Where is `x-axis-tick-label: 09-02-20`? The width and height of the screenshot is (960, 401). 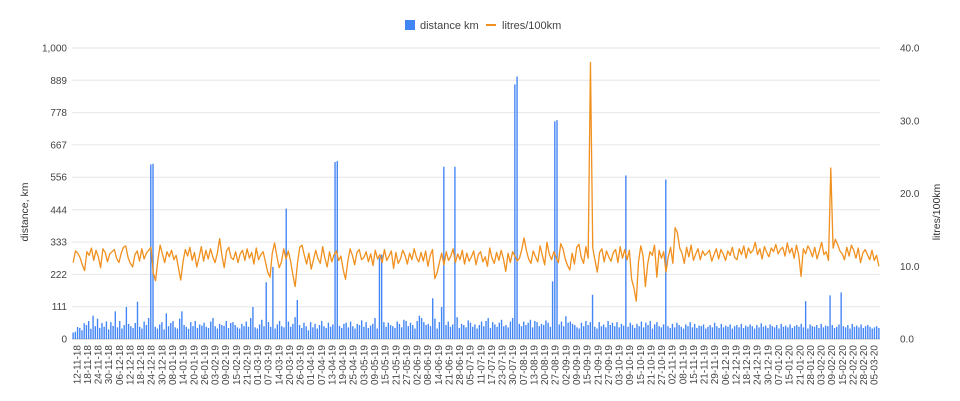
x-axis-tick-label: 09-02-20 is located at coordinates (832, 365).